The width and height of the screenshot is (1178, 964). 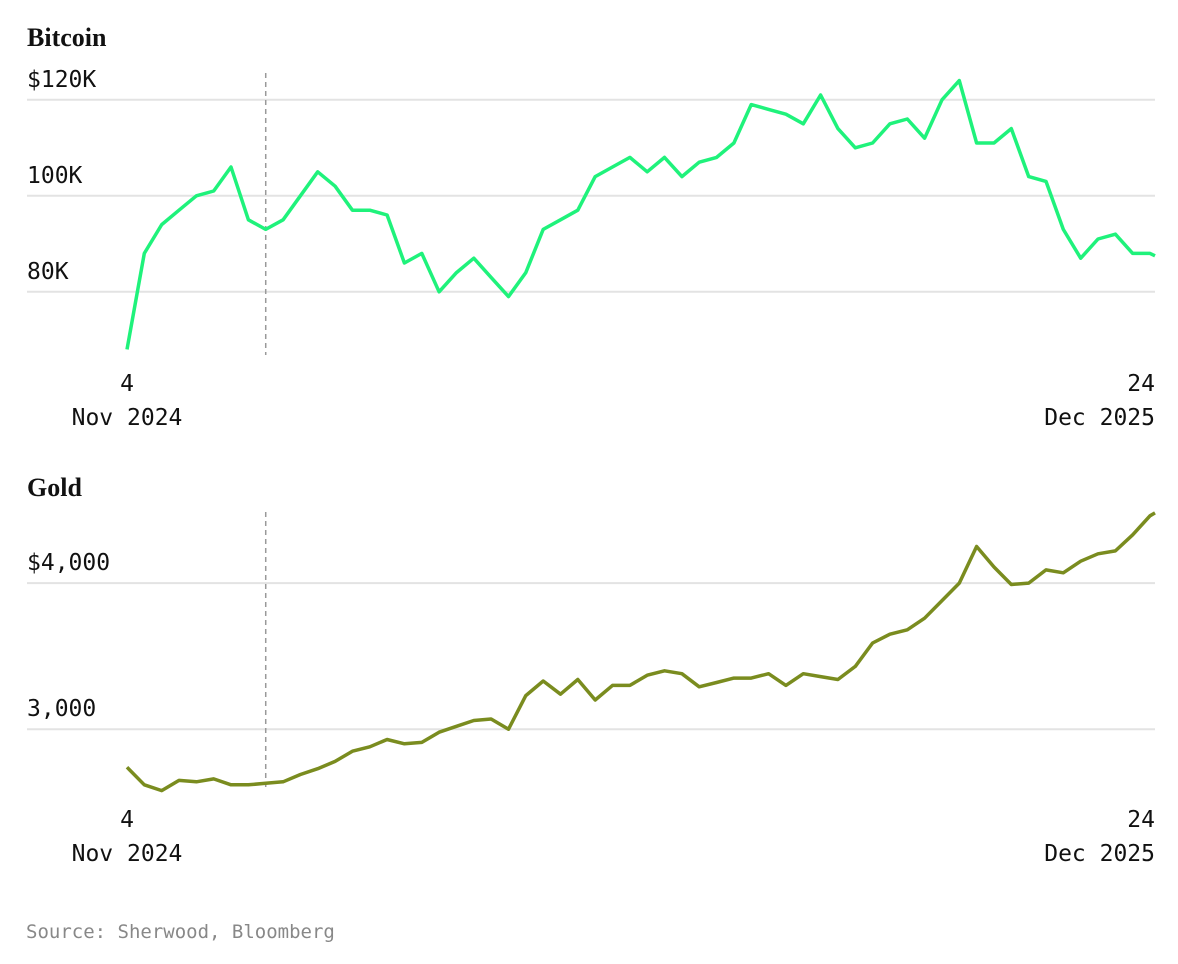 I want to click on y-tick-label: 100K, so click(x=55, y=176).